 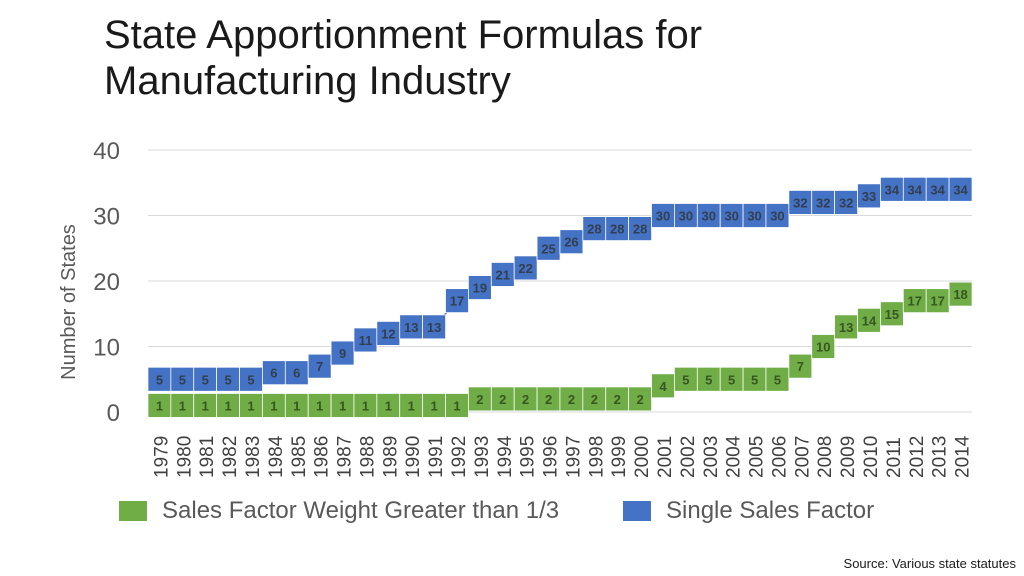 I want to click on x-tick-label-2013: 2013, so click(x=940, y=457).